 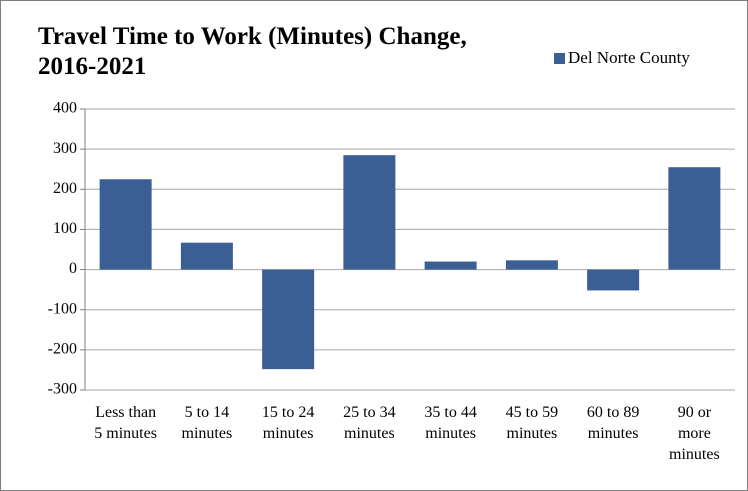 I want to click on legend-swatch, so click(x=559, y=58).